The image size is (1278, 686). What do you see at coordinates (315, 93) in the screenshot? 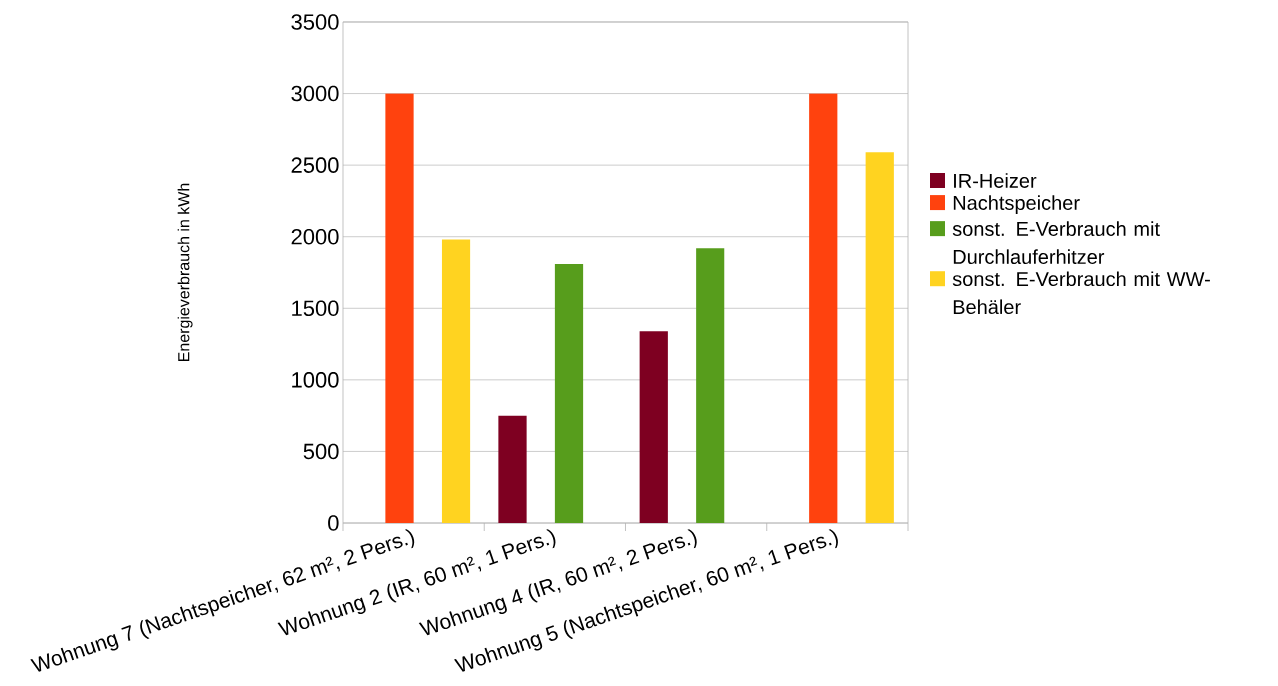
I see `y-tick-label: 3000` at bounding box center [315, 93].